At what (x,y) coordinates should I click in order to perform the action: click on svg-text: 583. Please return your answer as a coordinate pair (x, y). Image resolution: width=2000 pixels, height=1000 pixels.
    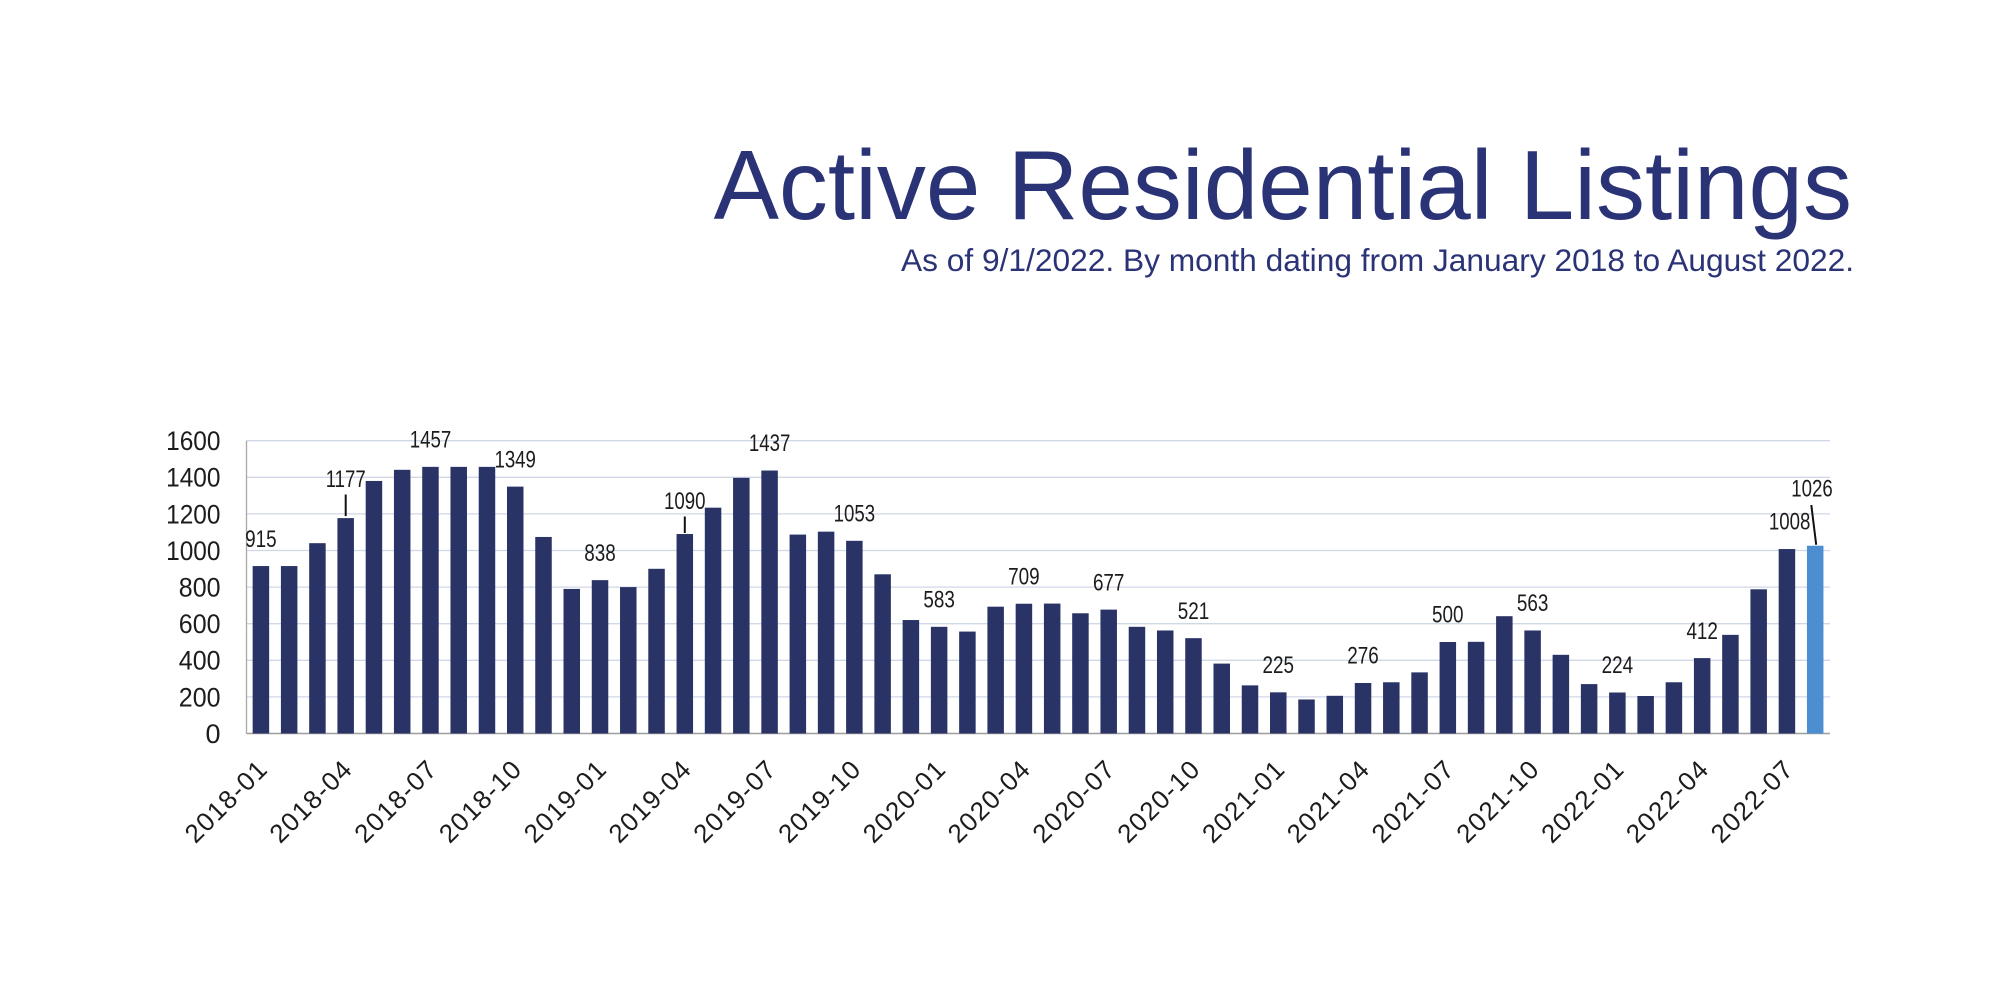
    Looking at the image, I should click on (939, 600).